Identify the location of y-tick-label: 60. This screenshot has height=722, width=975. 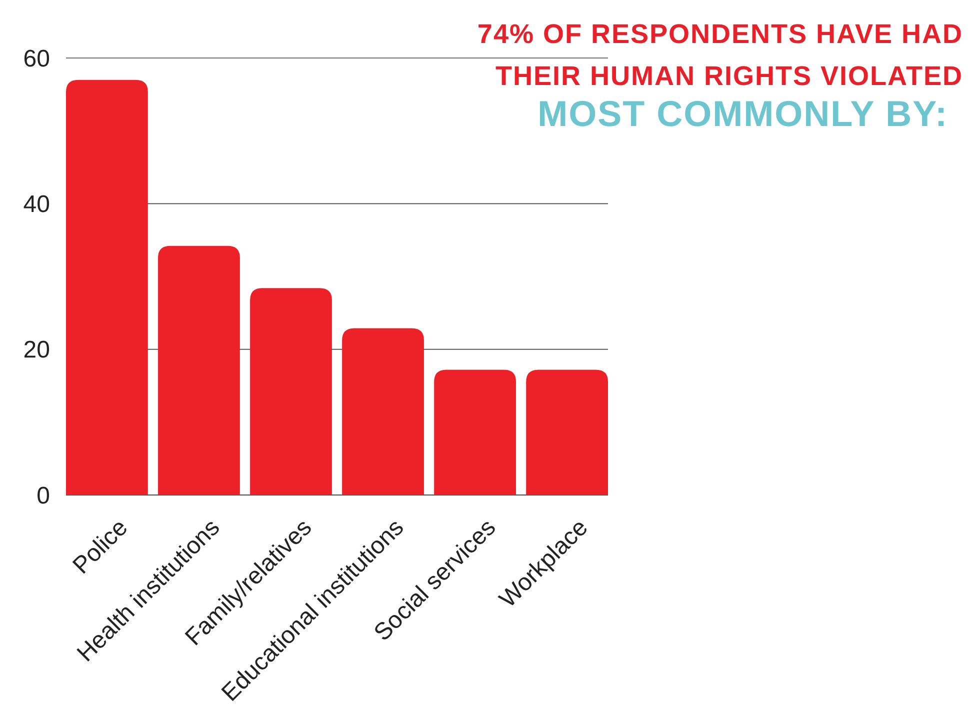
(36, 58).